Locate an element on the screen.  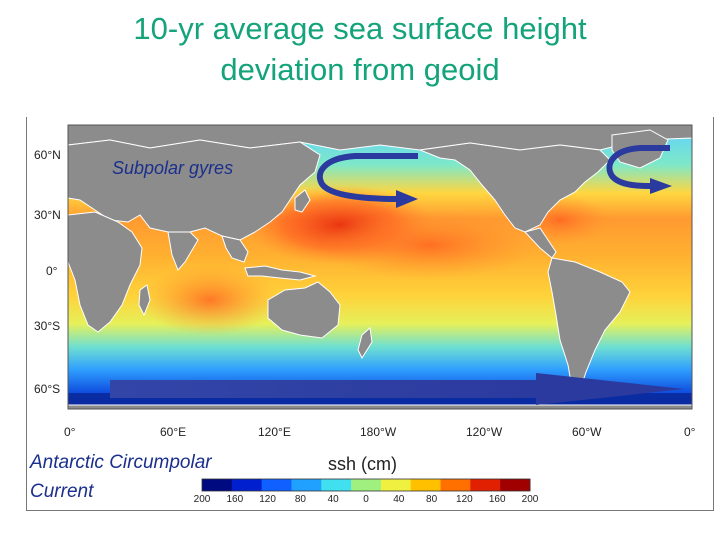
latitude-axis: 60°N 30°N 0° 30°S 60°S is located at coordinates (47, 272).